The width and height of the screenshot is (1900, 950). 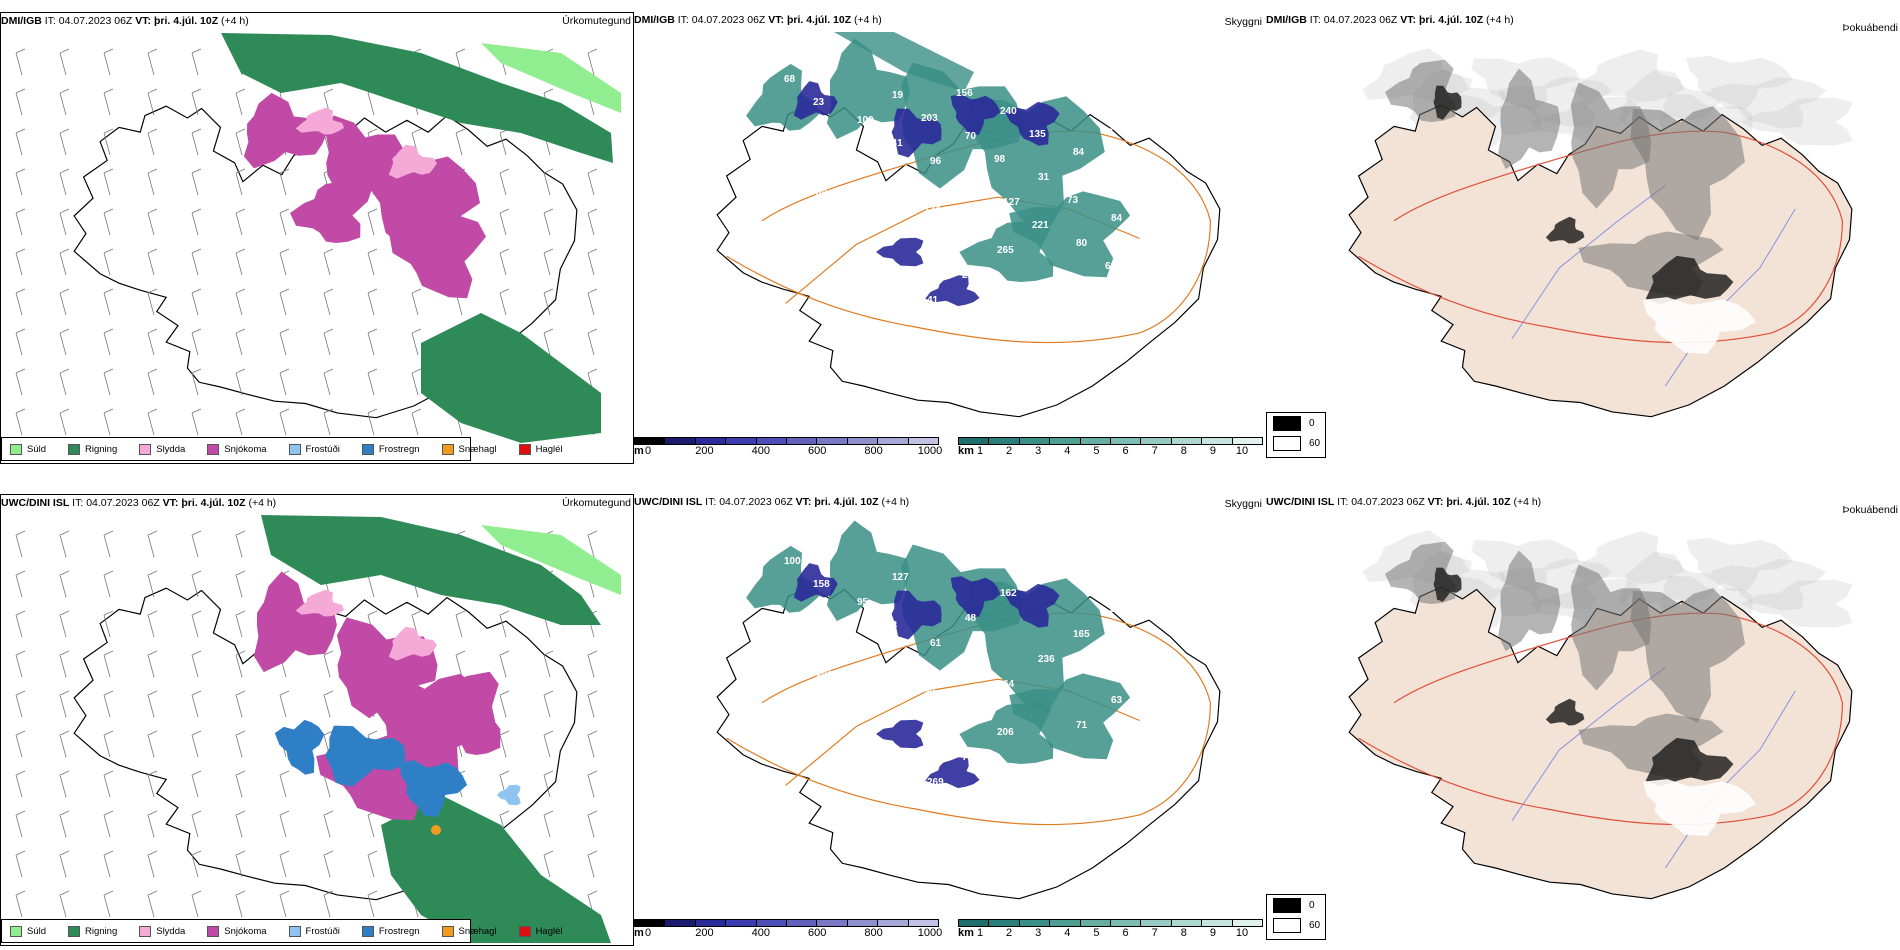 What do you see at coordinates (1081, 634) in the screenshot?
I see `cloud-base-value: 165` at bounding box center [1081, 634].